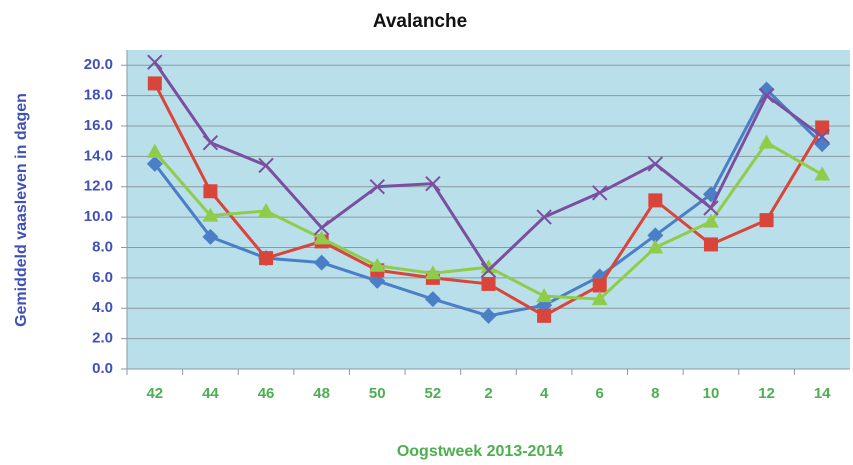  Describe the element at coordinates (102, 246) in the screenshot. I see `y-tick-label: 8.0` at that location.